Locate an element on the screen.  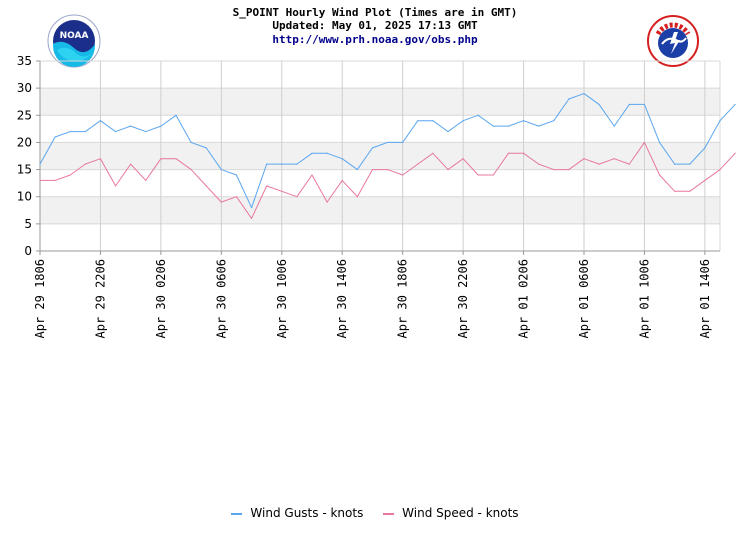
y-tick-label: 0 is located at coordinates (28, 251).